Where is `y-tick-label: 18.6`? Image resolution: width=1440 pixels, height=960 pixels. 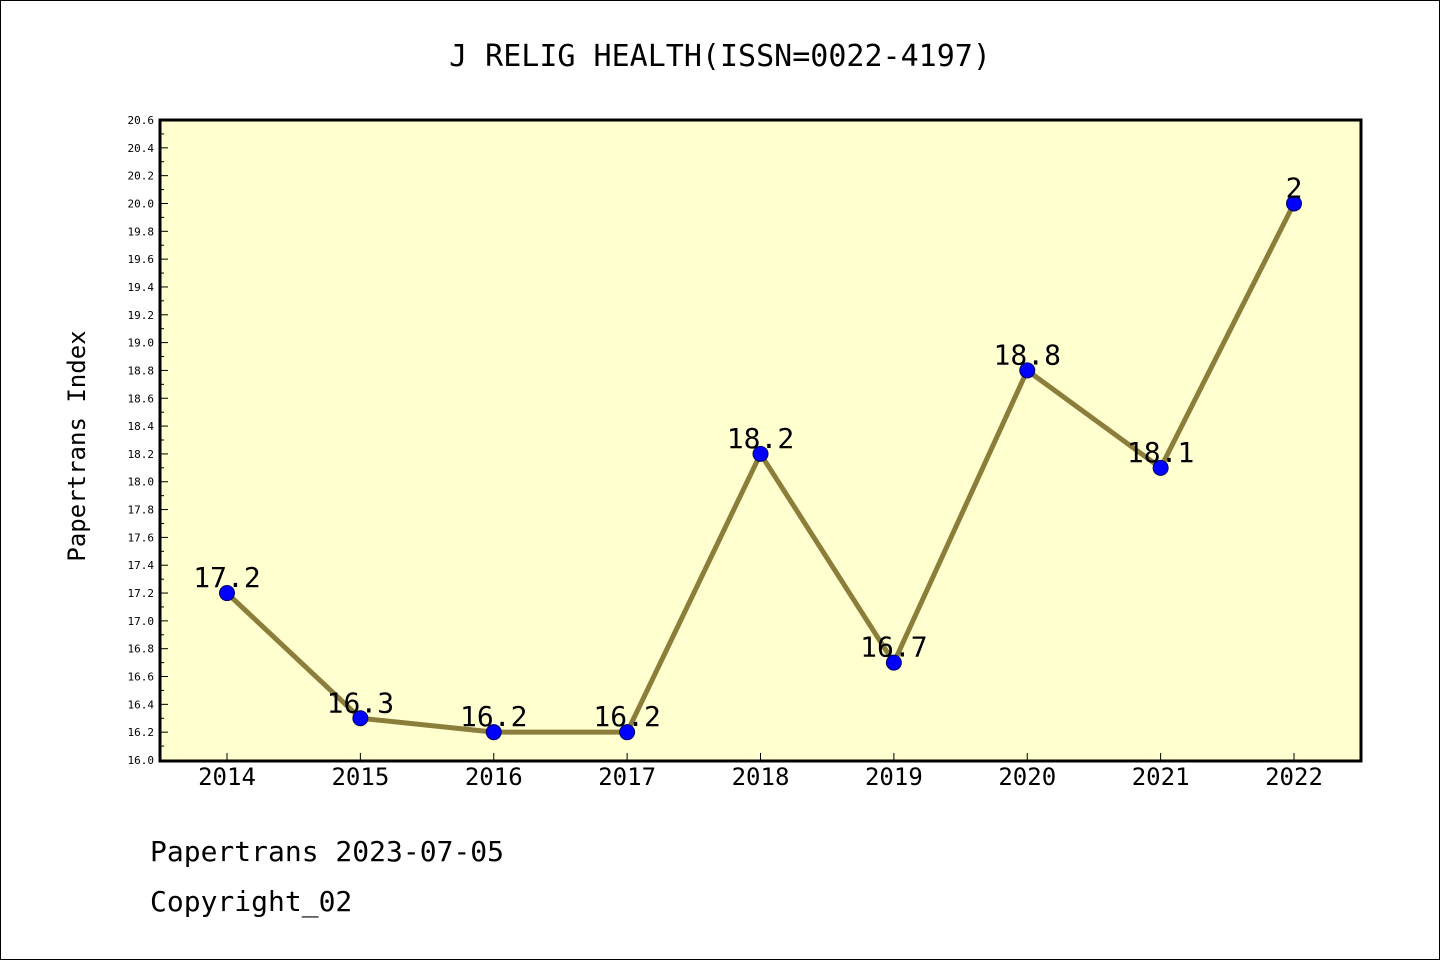 y-tick-label: 18.6 is located at coordinates (141, 398).